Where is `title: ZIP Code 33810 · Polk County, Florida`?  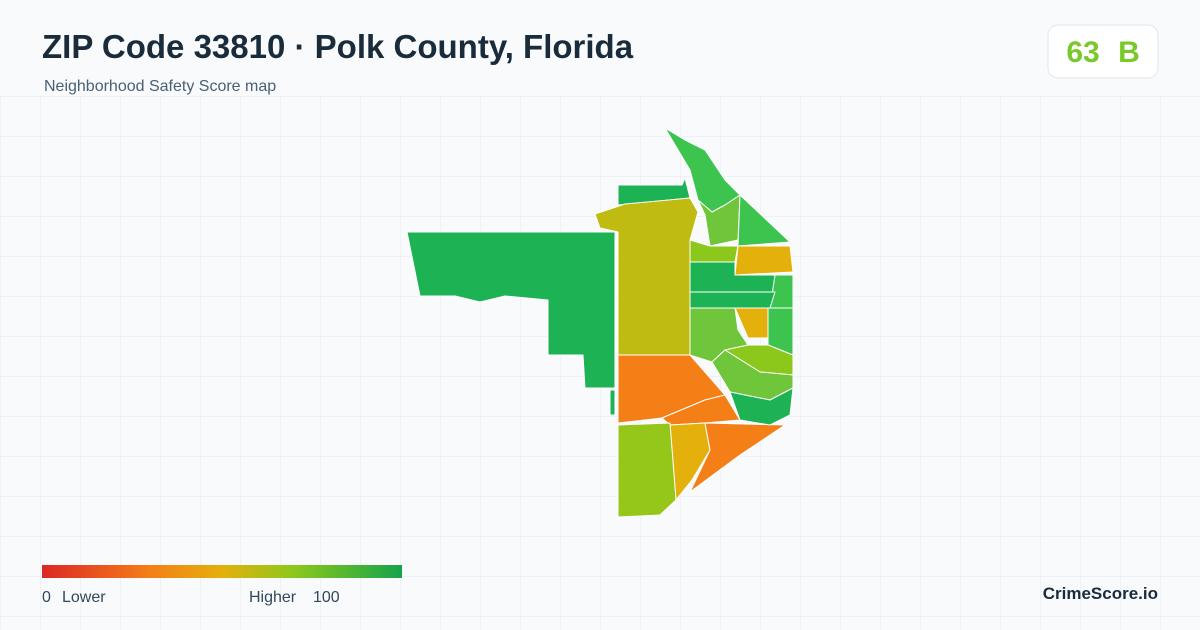 title: ZIP Code 33810 · Polk County, Florida is located at coordinates (338, 46).